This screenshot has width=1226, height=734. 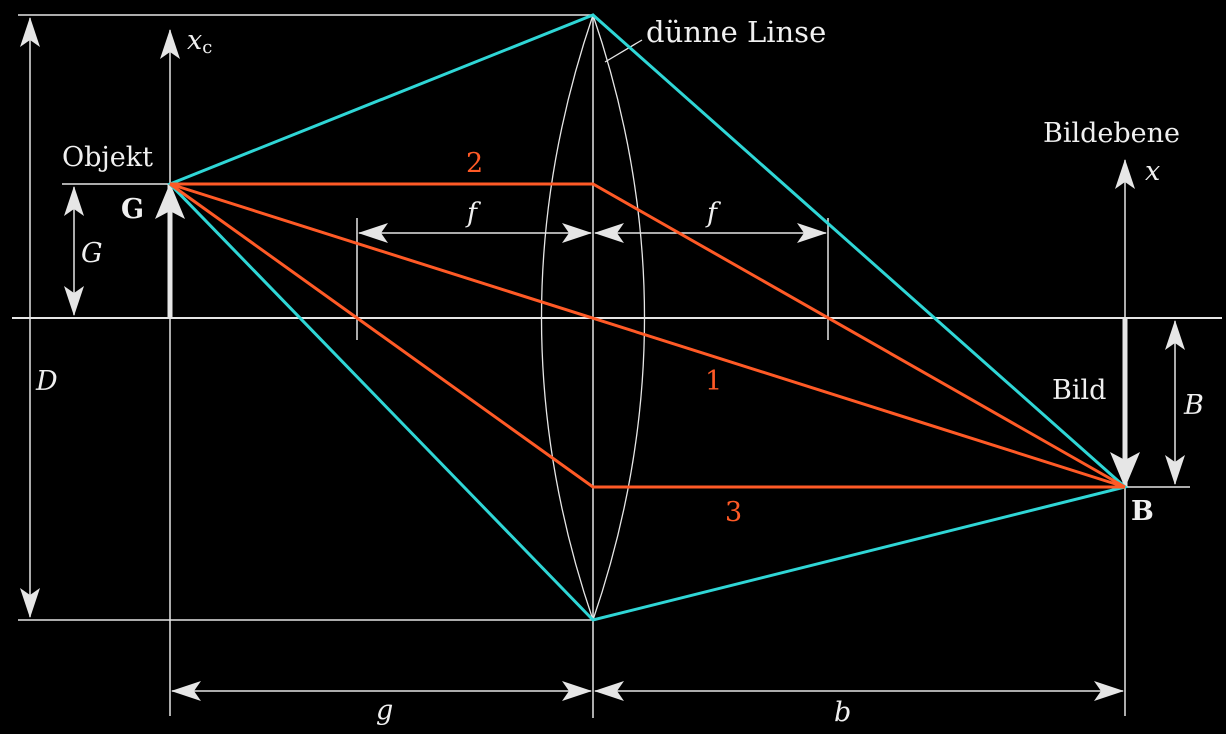 What do you see at coordinates (46, 381) in the screenshot?
I see `aperture-label: D` at bounding box center [46, 381].